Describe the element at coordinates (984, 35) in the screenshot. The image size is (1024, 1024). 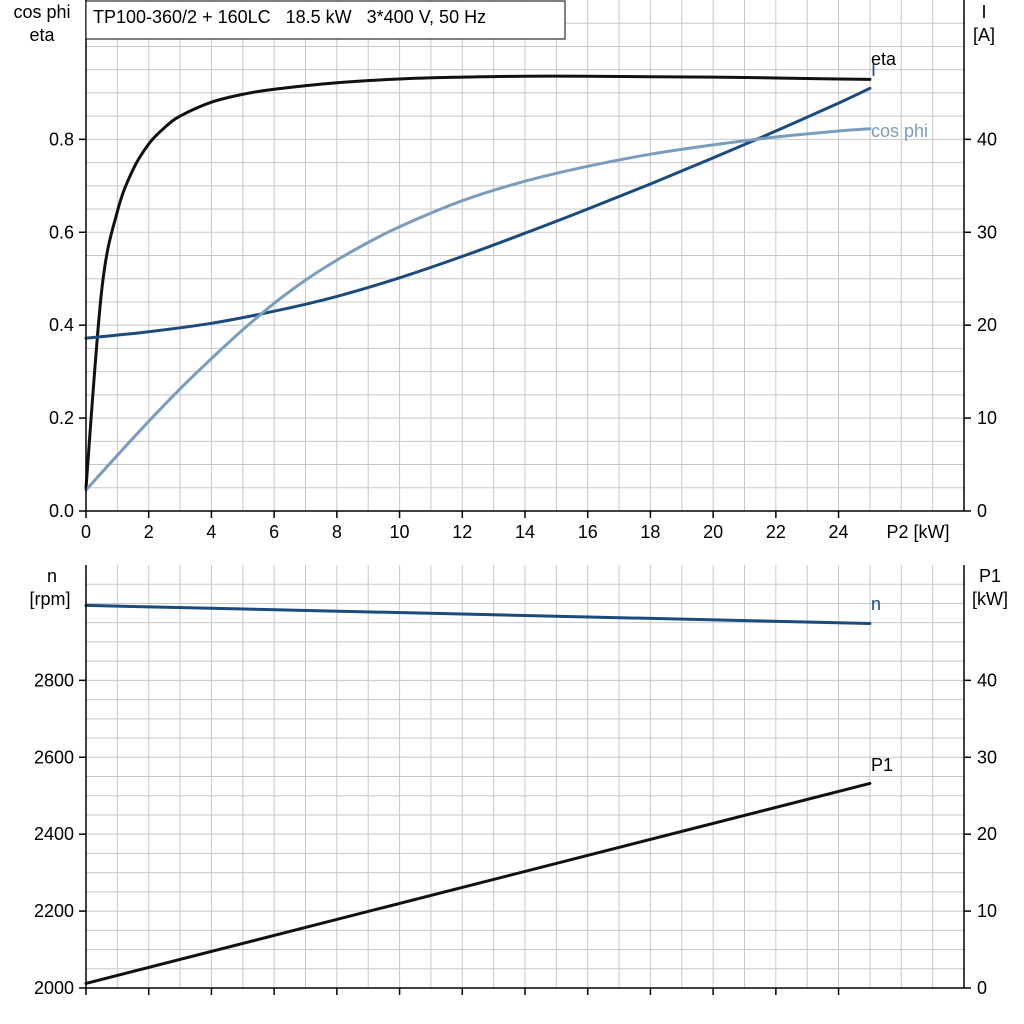
I see `top-right-axis-label-line2: [A]` at that location.